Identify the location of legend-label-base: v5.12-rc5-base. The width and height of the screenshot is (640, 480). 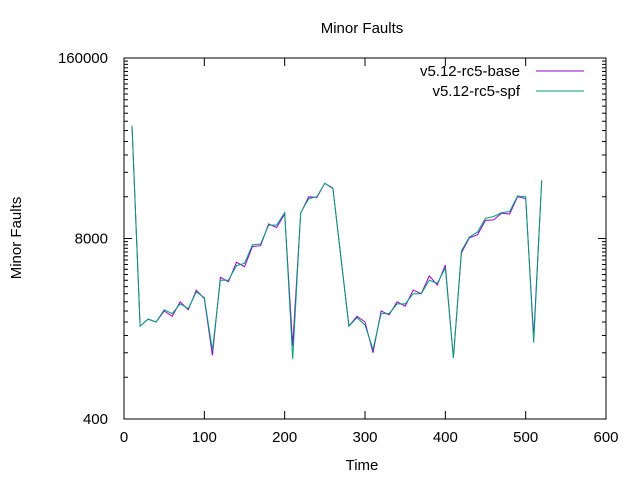
(470, 71).